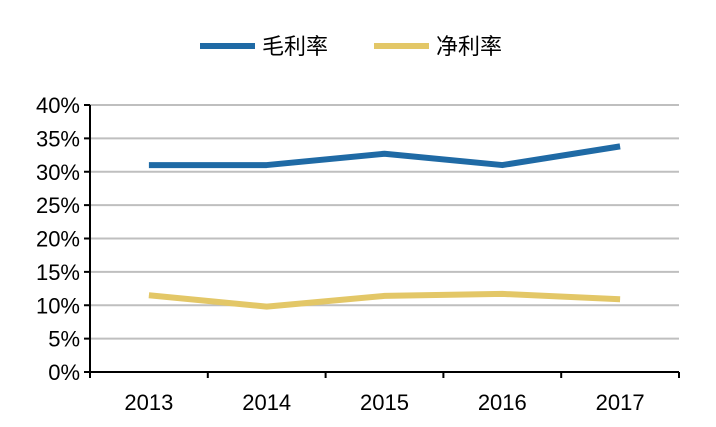 Image resolution: width=716 pixels, height=427 pixels. What do you see at coordinates (502, 402) in the screenshot?
I see `x-tick-label: 2016` at bounding box center [502, 402].